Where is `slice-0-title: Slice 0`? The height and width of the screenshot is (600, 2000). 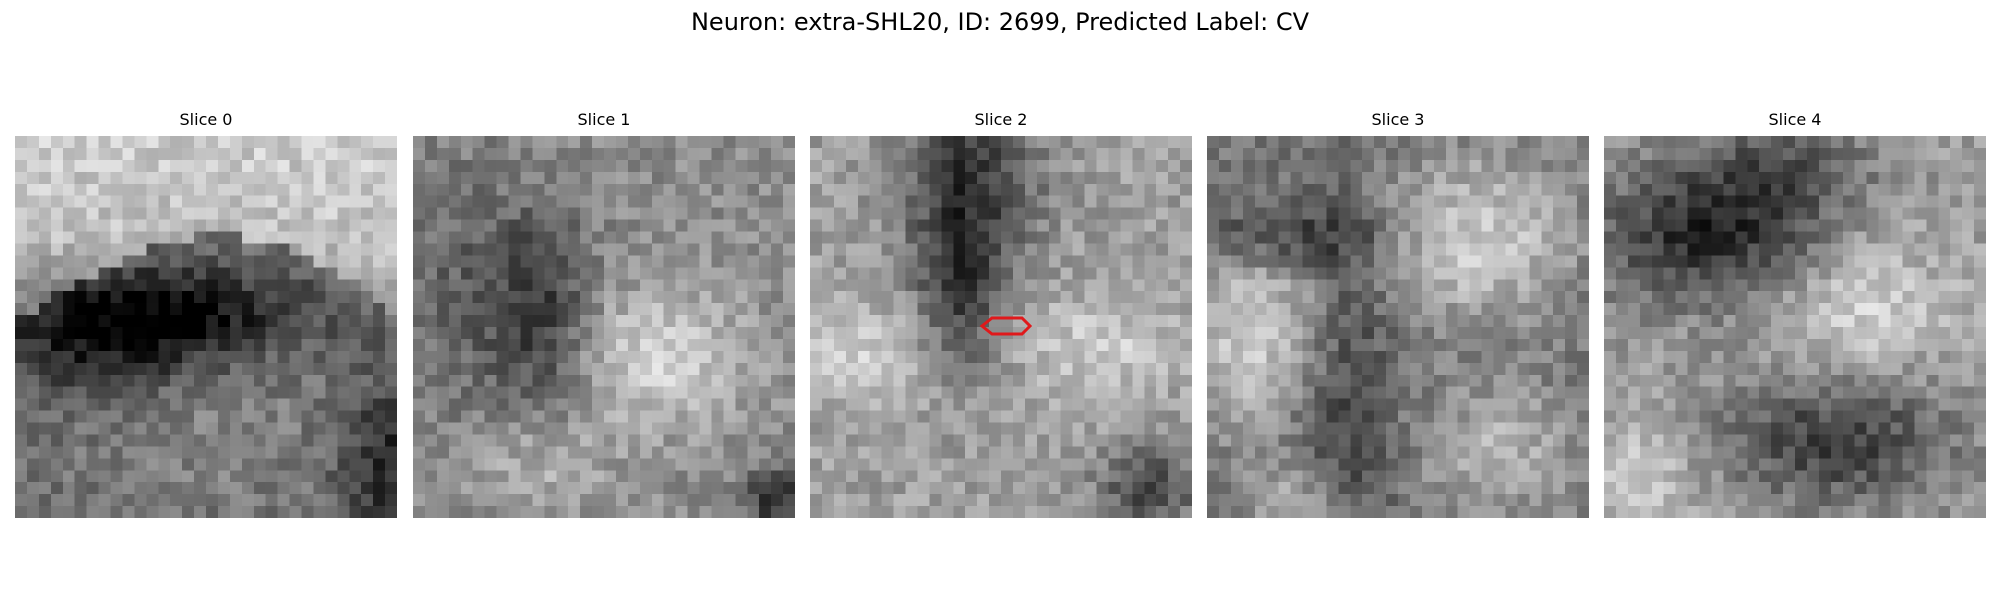
slice-0-title: Slice 0 is located at coordinates (206, 119).